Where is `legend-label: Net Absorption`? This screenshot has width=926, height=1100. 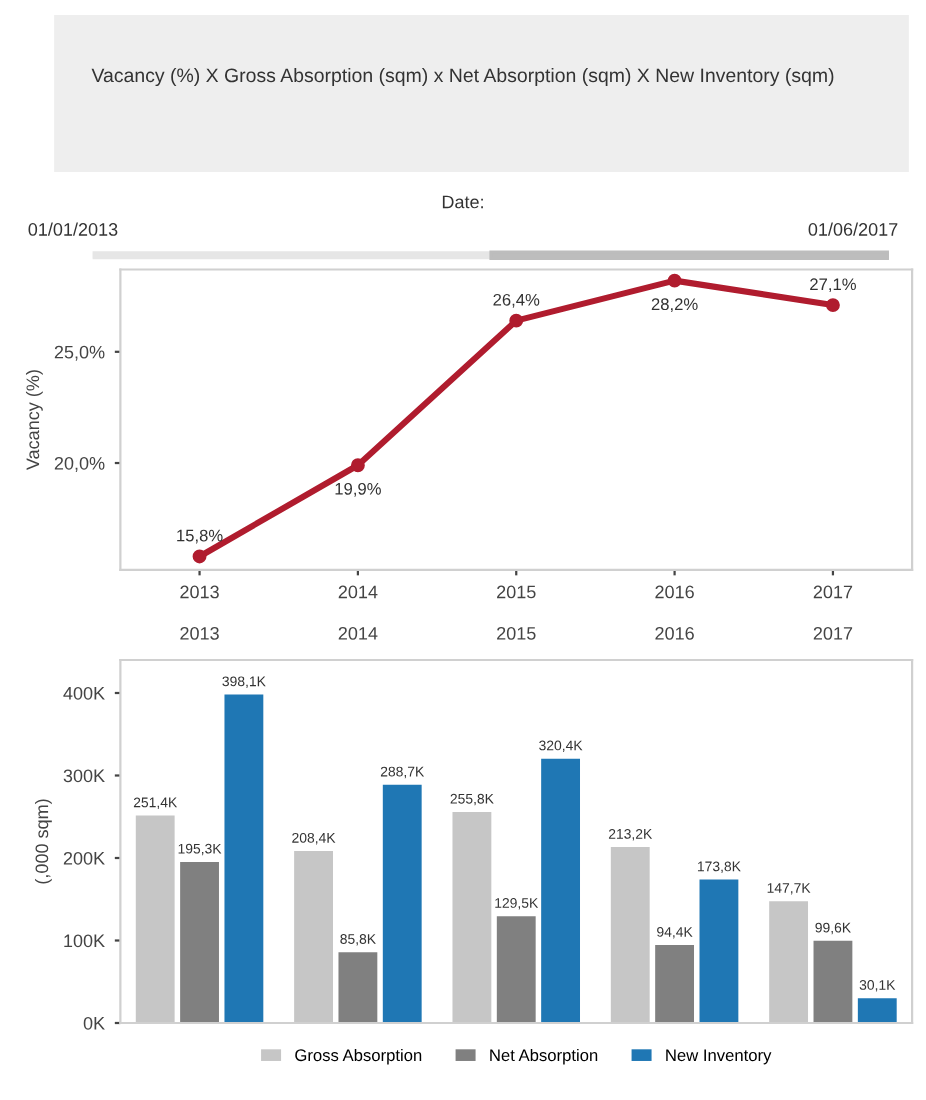 legend-label: Net Absorption is located at coordinates (544, 1056).